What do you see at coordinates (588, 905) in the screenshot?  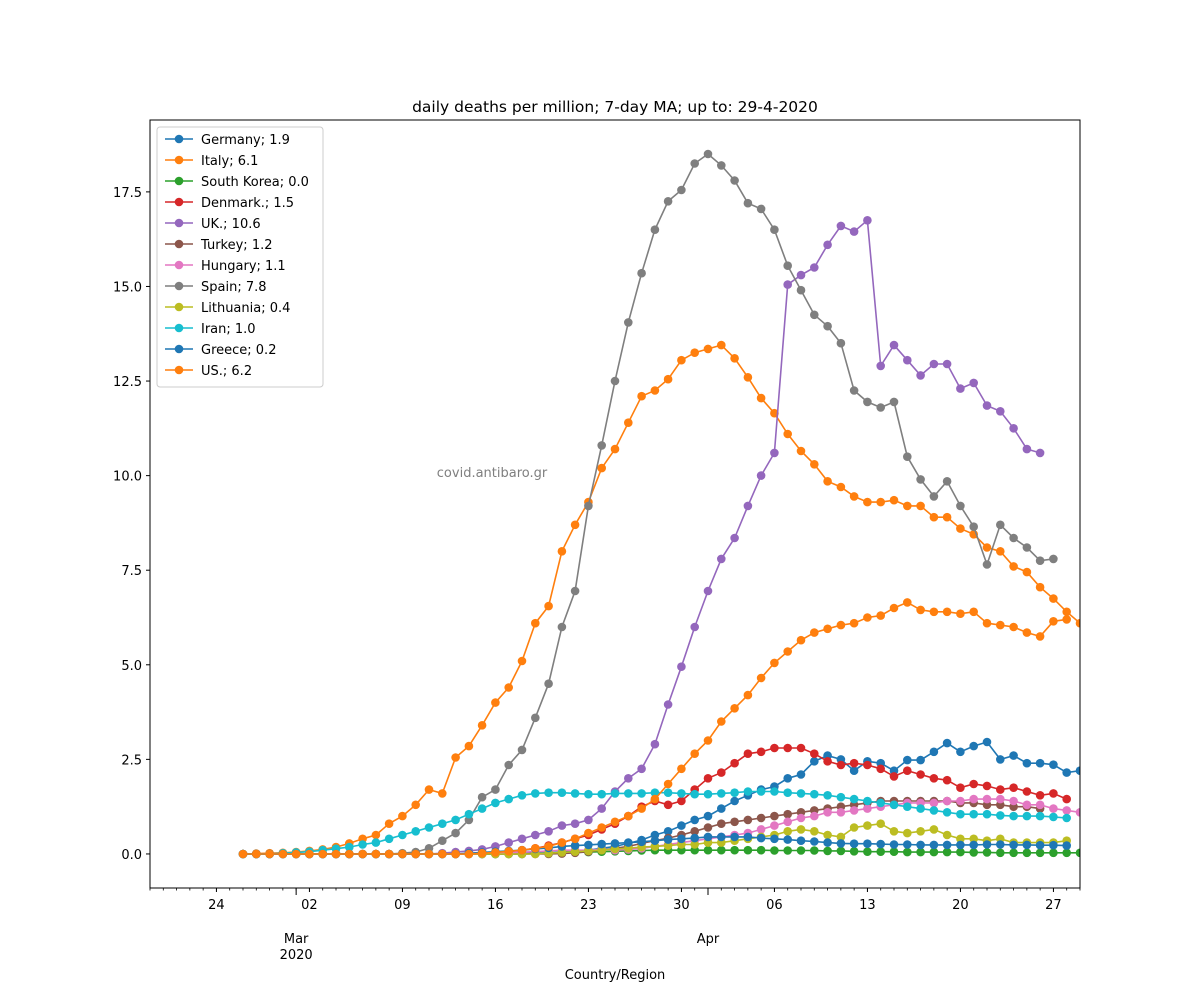 I see `x-tick-label: 23` at bounding box center [588, 905].